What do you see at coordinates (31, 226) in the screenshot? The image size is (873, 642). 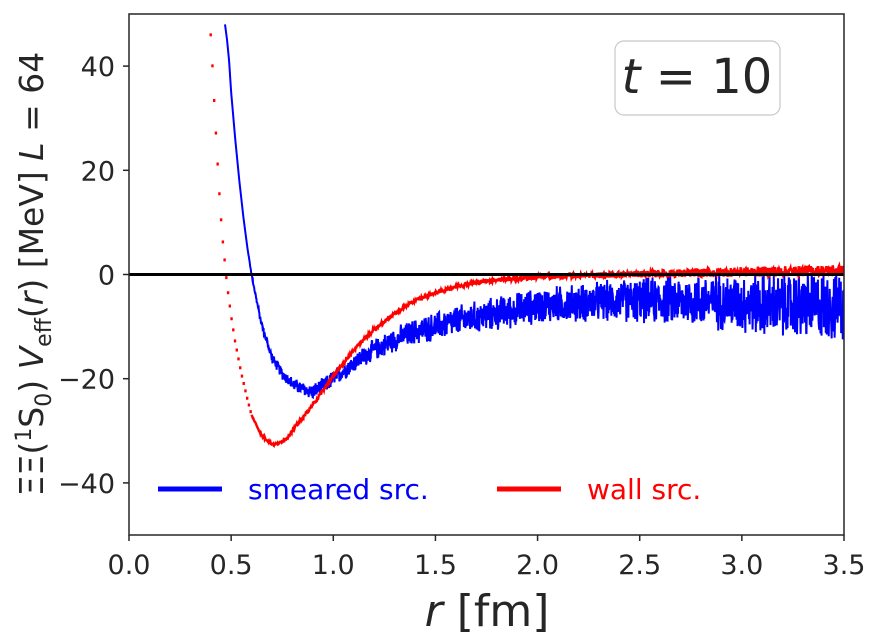 I see `y-label-arg-close: ) [MeV]` at bounding box center [31, 226].